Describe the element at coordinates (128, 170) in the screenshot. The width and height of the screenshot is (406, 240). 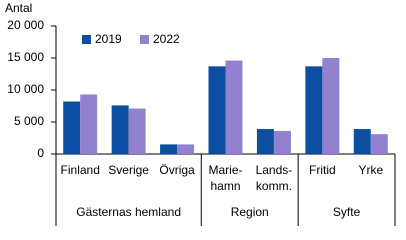
I see `x-tick-label: Sverige` at that location.